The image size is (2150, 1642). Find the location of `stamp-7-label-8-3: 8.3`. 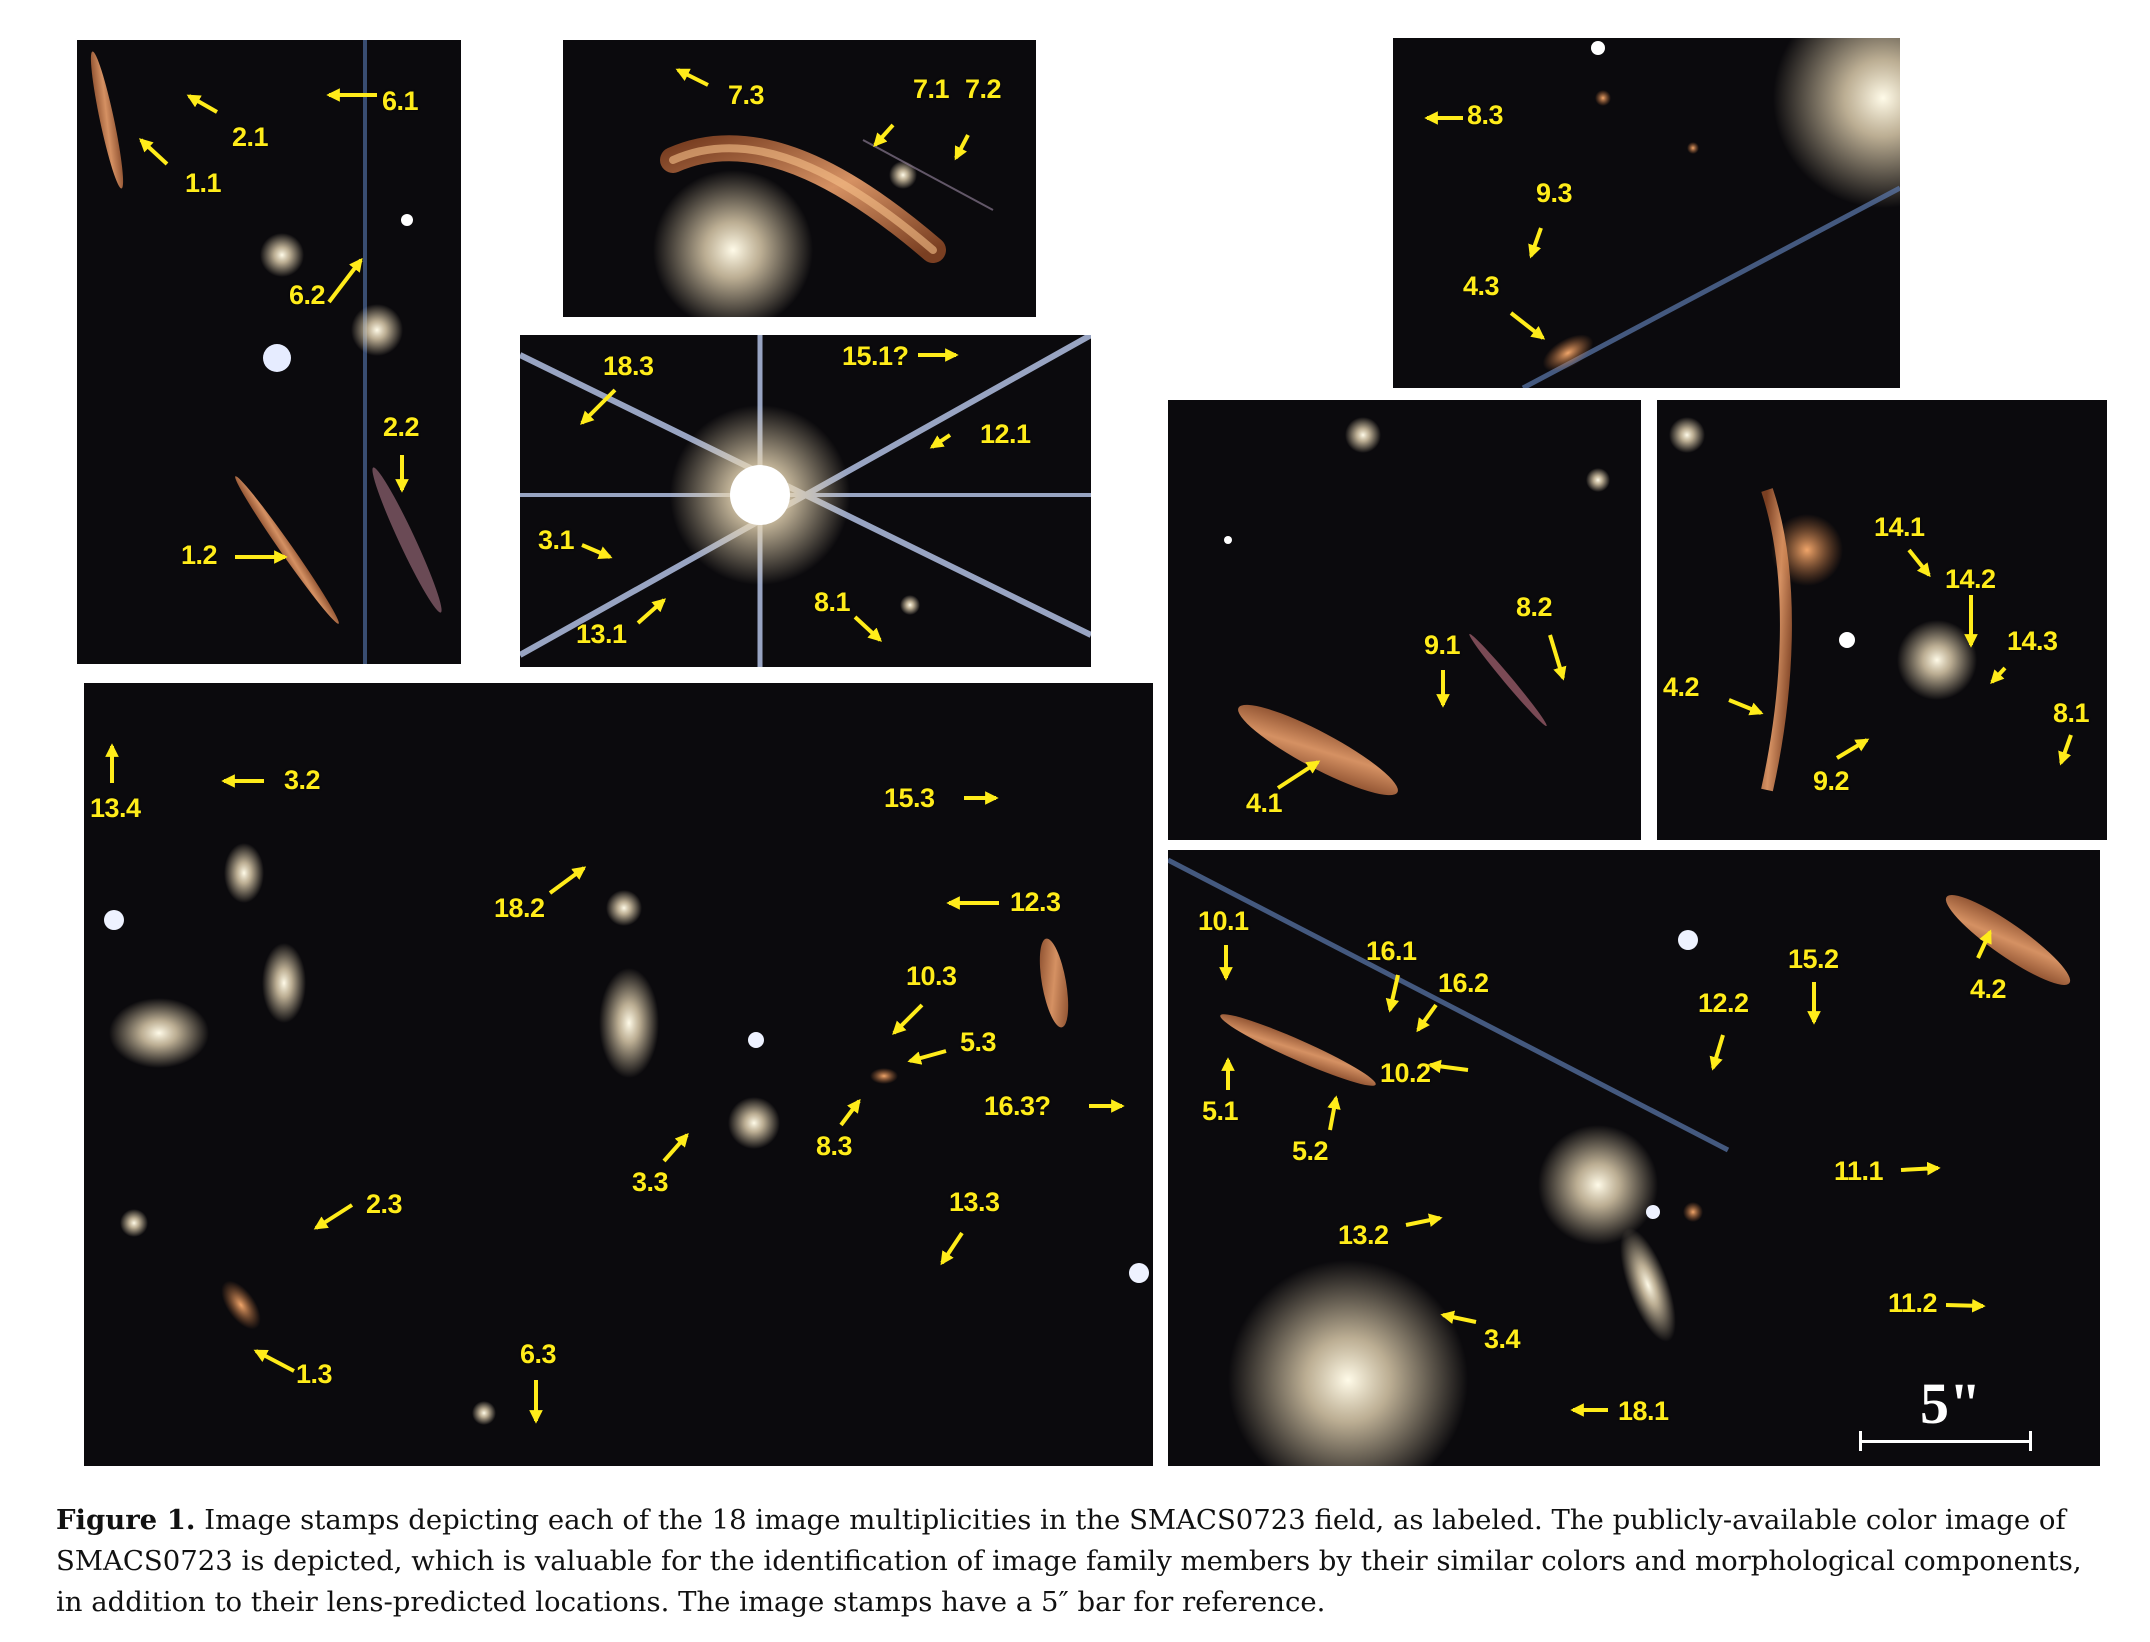

stamp-7-label-8-3: 8.3 is located at coordinates (834, 1146).